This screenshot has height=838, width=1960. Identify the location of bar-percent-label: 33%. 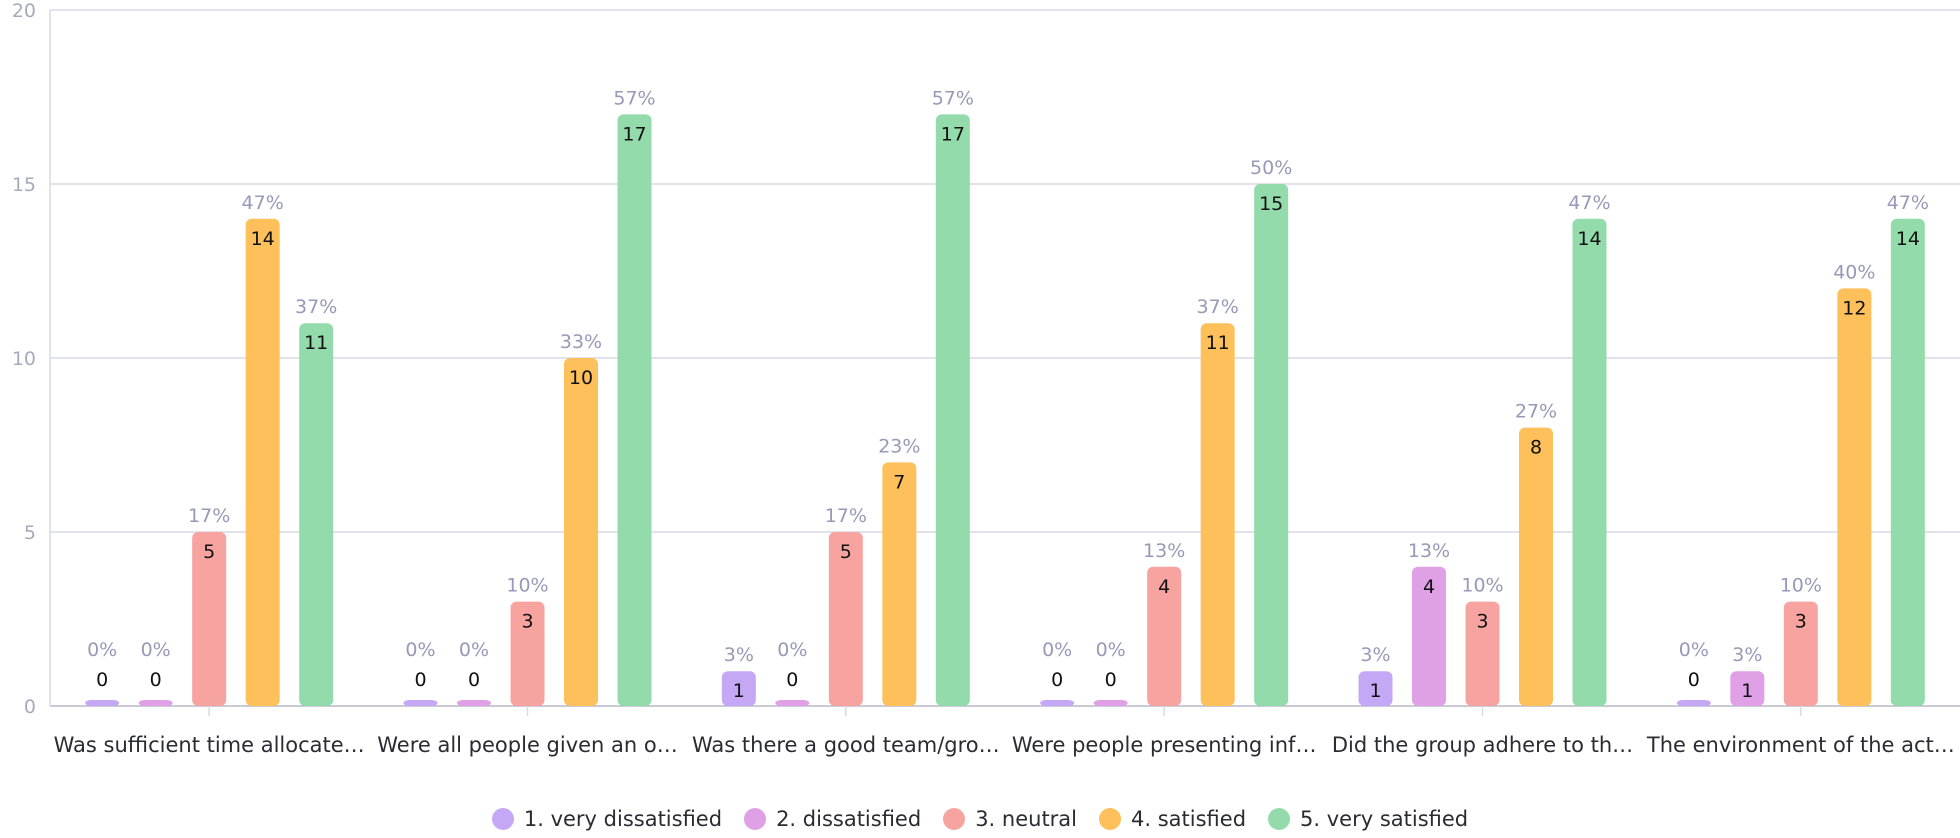
(581, 342).